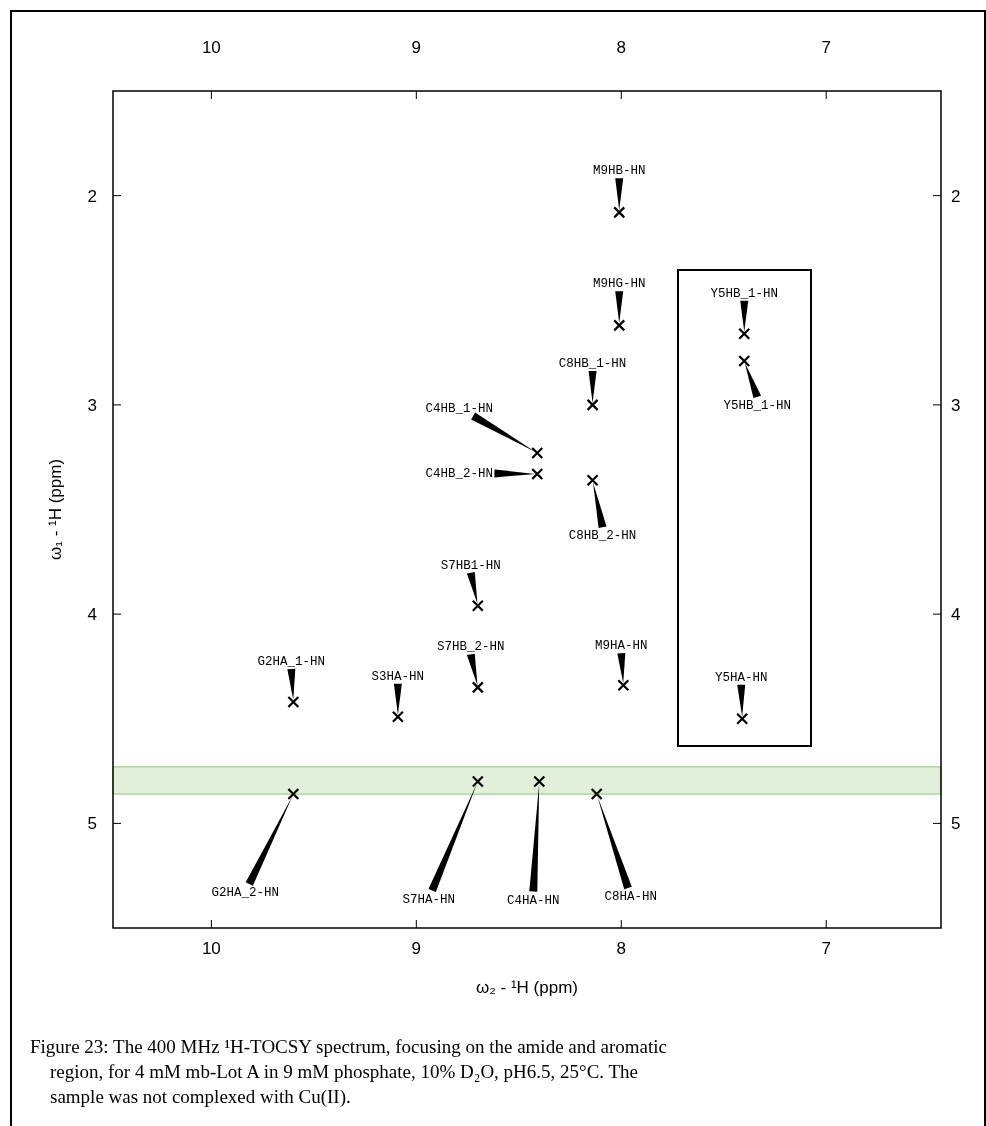 The image size is (986, 1126). I want to click on annotation: G2HA_2-HN, so click(245, 893).